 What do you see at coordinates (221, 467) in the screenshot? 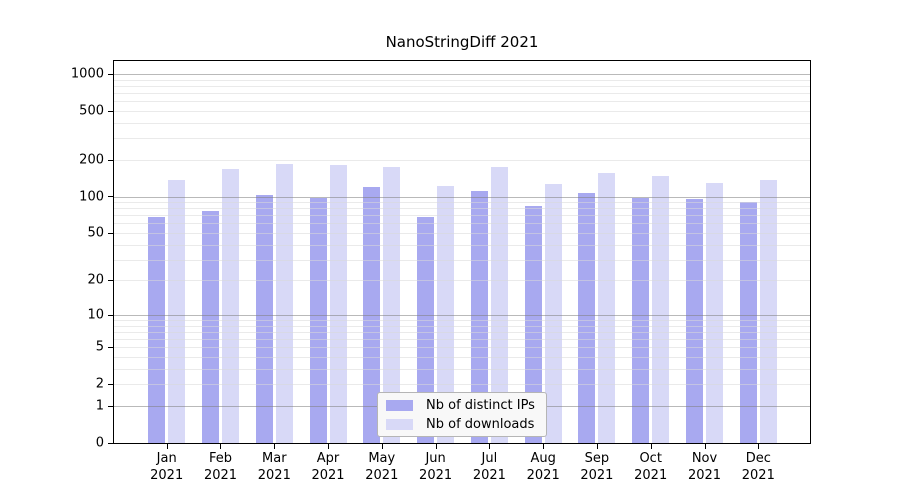
I see `x-tick-label-feb: Feb 2021` at bounding box center [221, 467].